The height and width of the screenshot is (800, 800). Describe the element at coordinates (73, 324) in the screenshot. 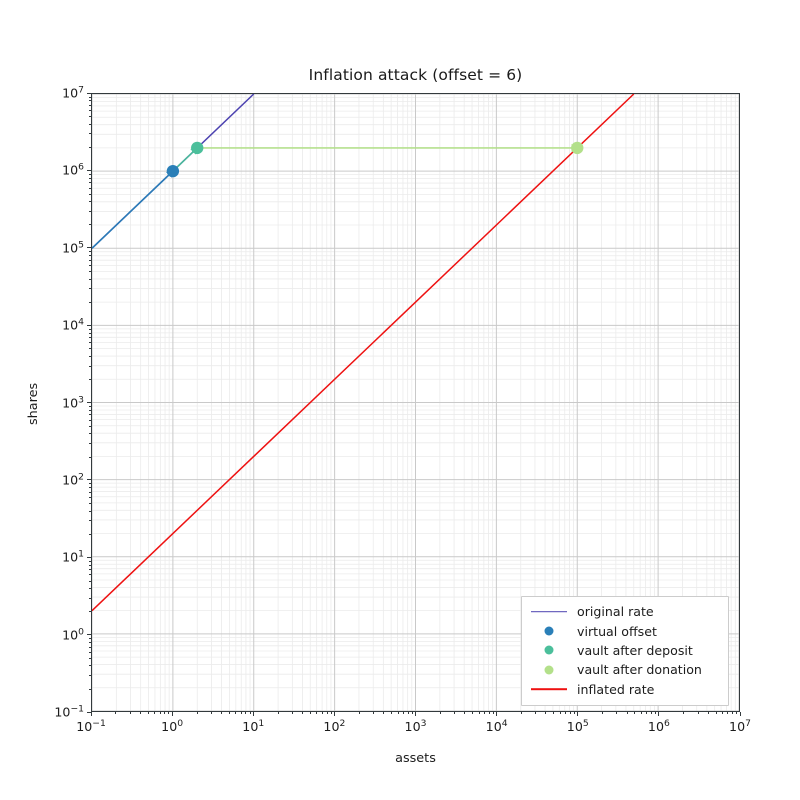

I see `y-tick-label: 10⁴` at that location.